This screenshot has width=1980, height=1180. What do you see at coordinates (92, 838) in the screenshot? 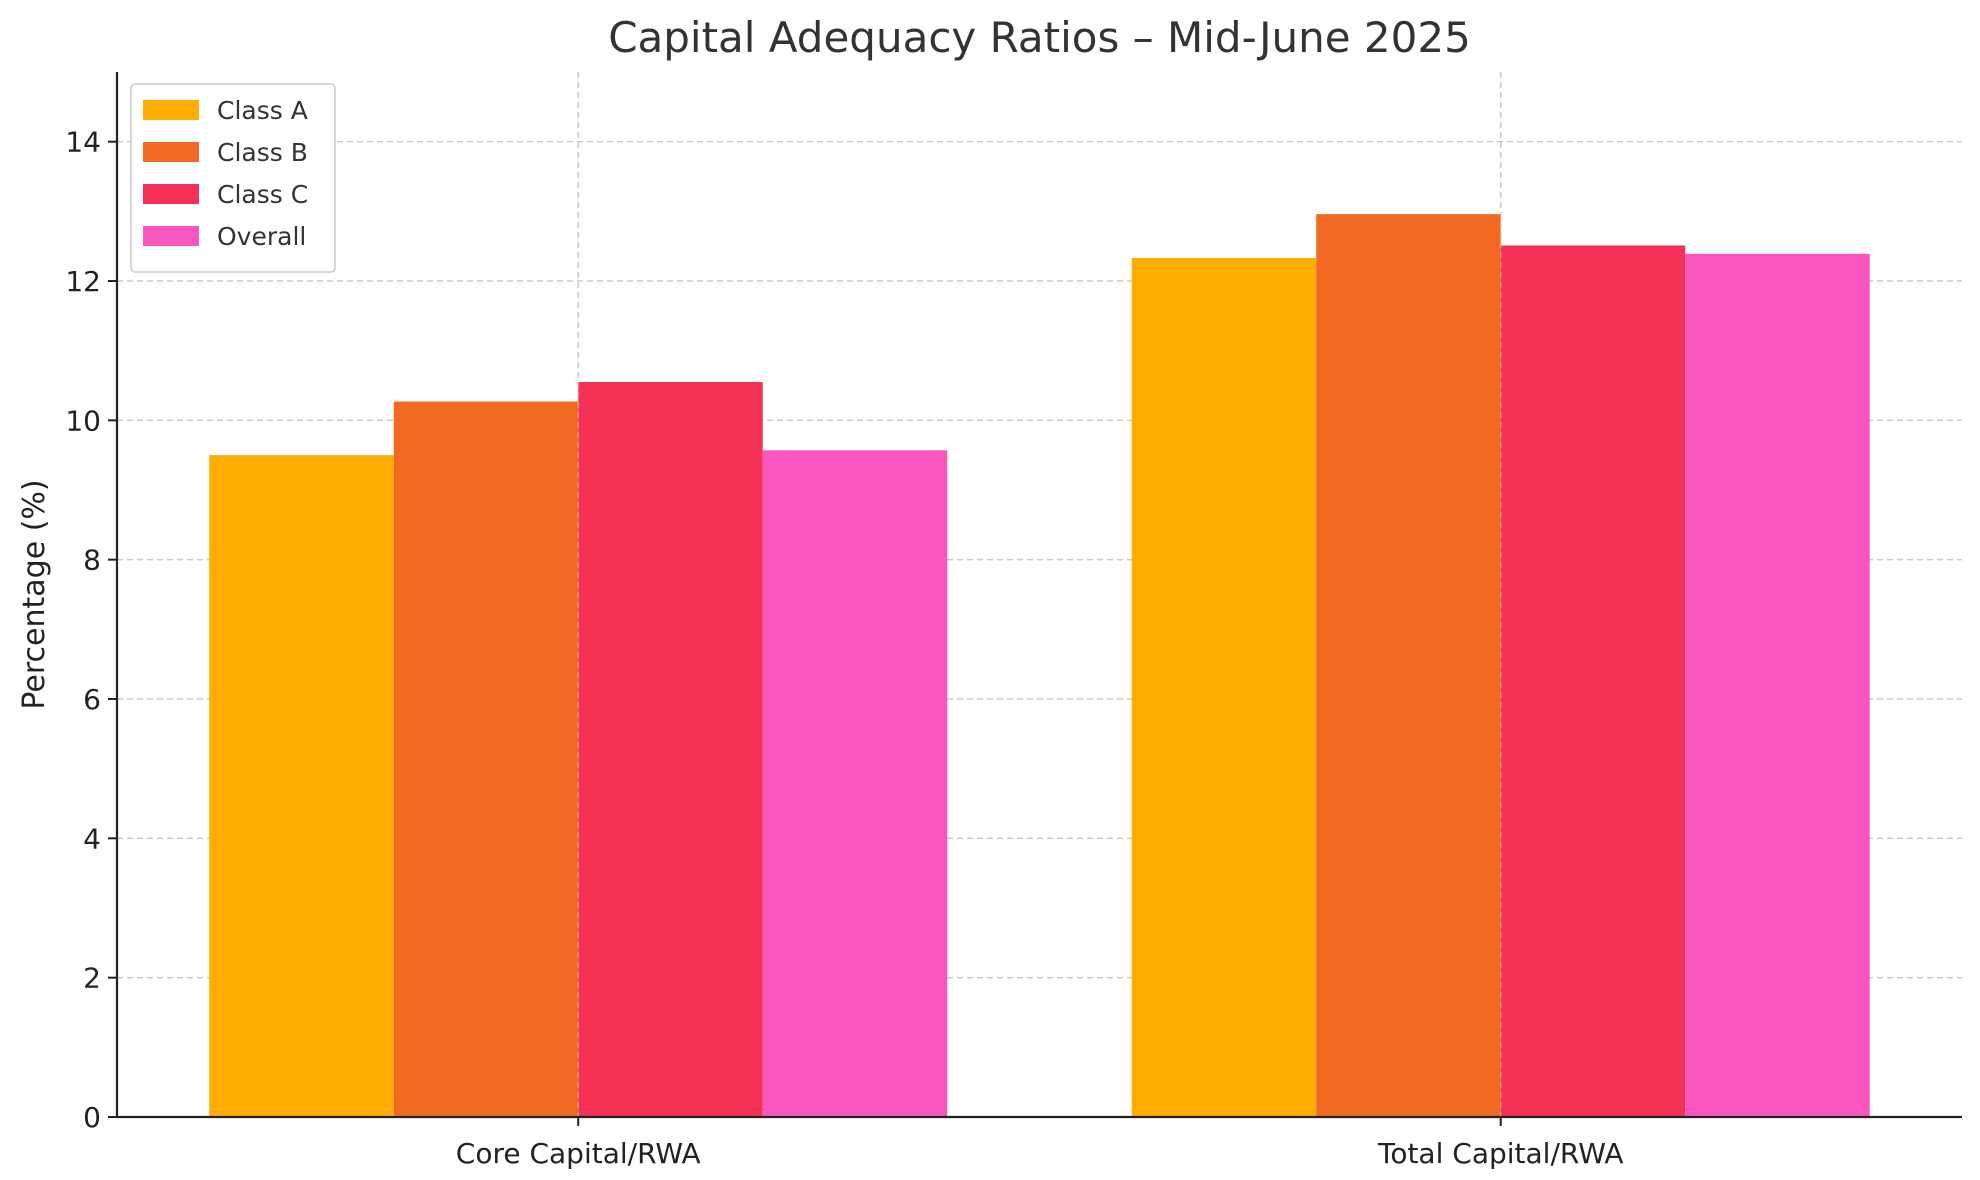
I see `y-tick-label: 4` at bounding box center [92, 838].